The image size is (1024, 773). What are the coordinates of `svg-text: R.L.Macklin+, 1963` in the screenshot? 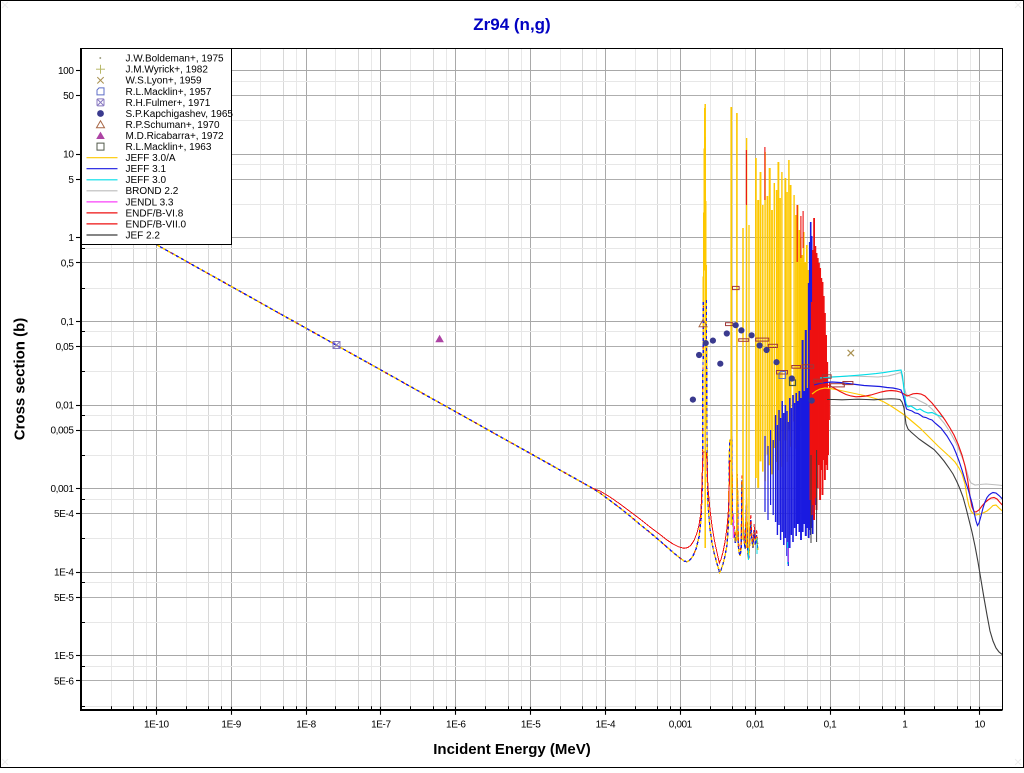 It's located at (169, 147).